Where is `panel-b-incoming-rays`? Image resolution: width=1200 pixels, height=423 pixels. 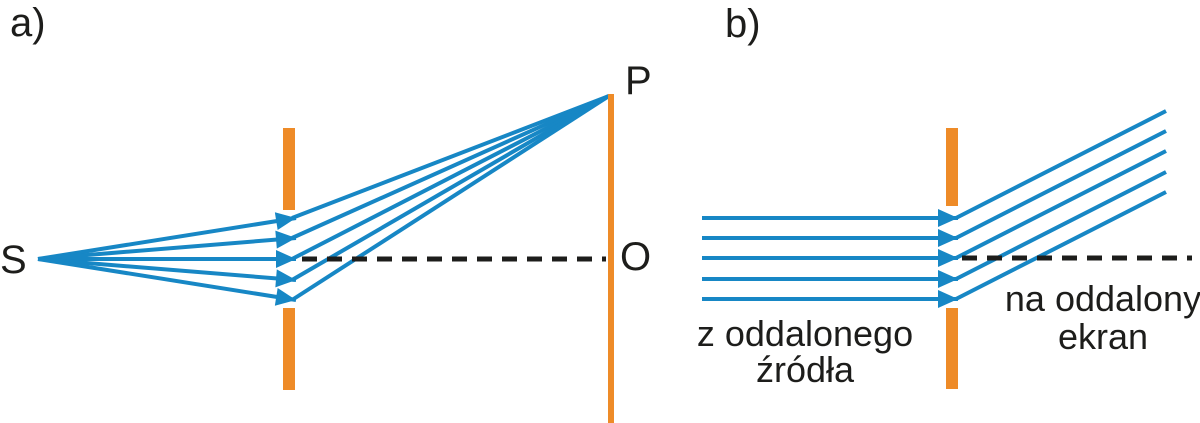 panel-b-incoming-rays is located at coordinates (830, 258).